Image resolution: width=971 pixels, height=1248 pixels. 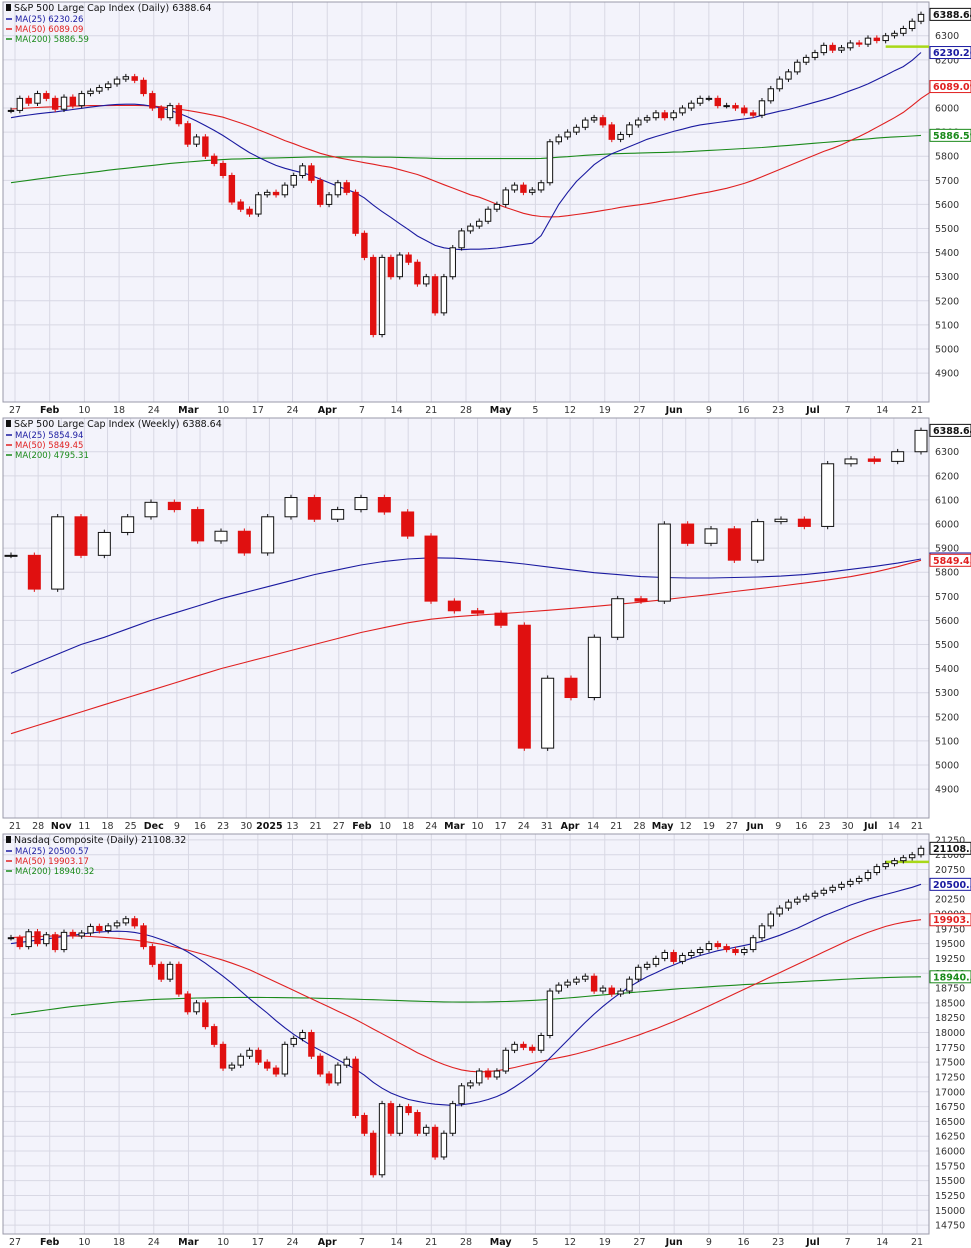 I want to click on last-value-labels: 21108.32 20500.57 19903.17 18940.32, so click(x=950, y=912).